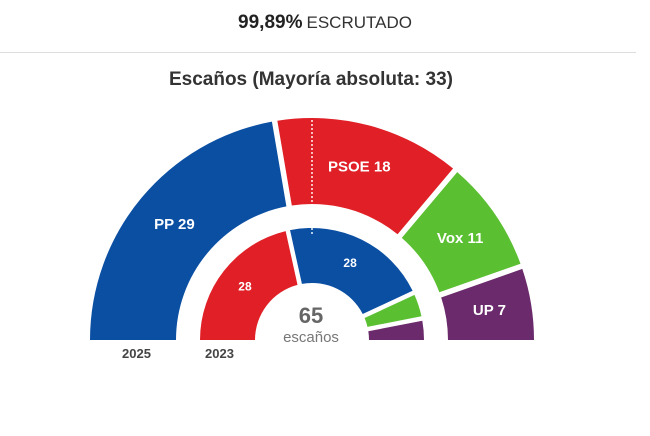  What do you see at coordinates (270, 22) in the screenshot?
I see `scrutiny-percent: 99,89%` at bounding box center [270, 22].